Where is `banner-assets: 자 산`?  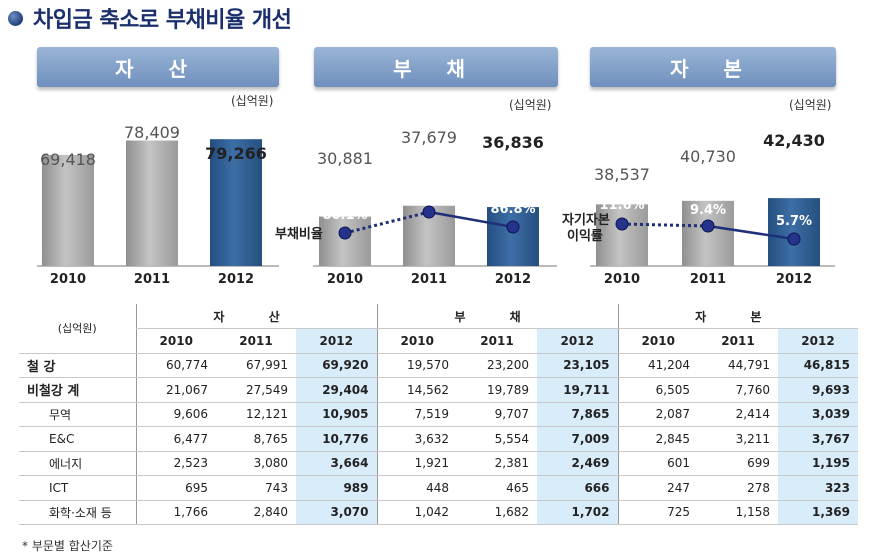 banner-assets: 자 산 is located at coordinates (158, 67).